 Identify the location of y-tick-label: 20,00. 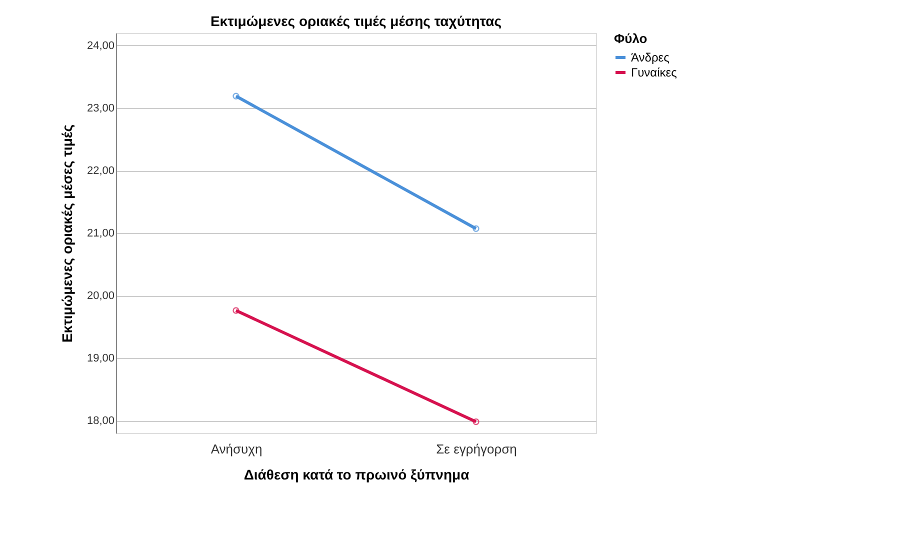
(100, 296).